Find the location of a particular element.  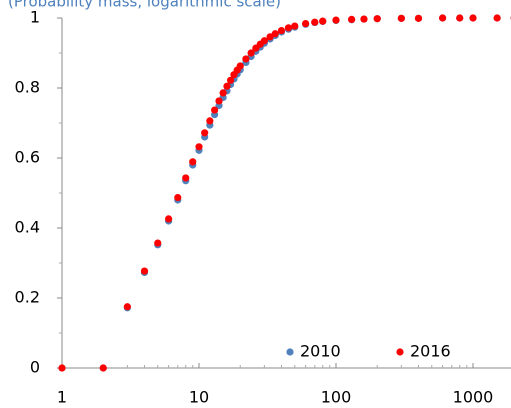

x-tick-label: 10 is located at coordinates (199, 397).